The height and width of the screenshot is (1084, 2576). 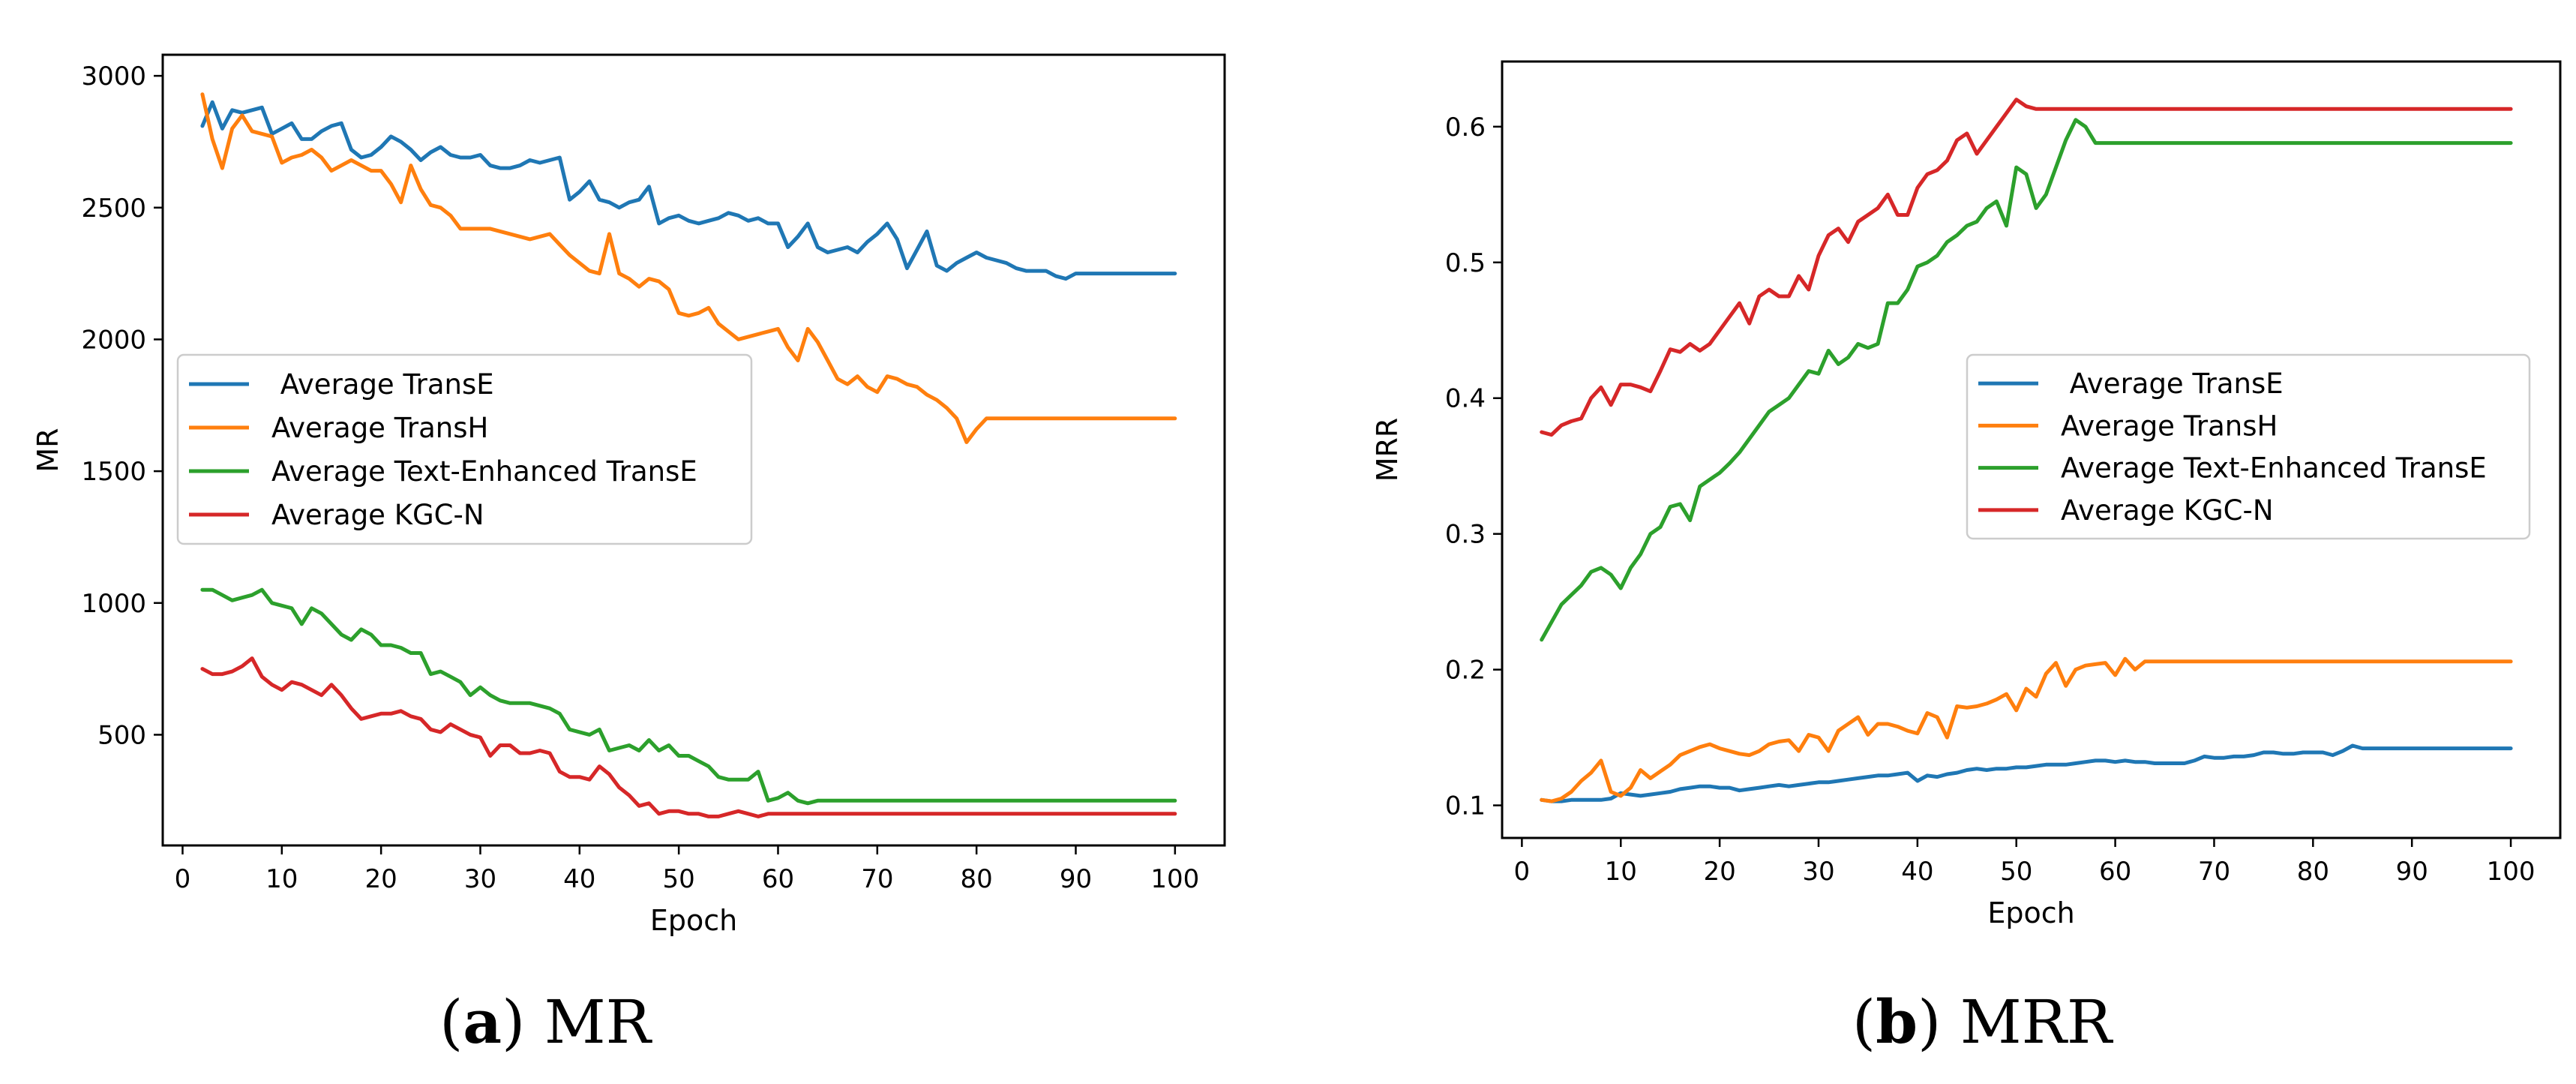 What do you see at coordinates (1174, 879) in the screenshot?
I see `mr-x-tick-label: 100` at bounding box center [1174, 879].